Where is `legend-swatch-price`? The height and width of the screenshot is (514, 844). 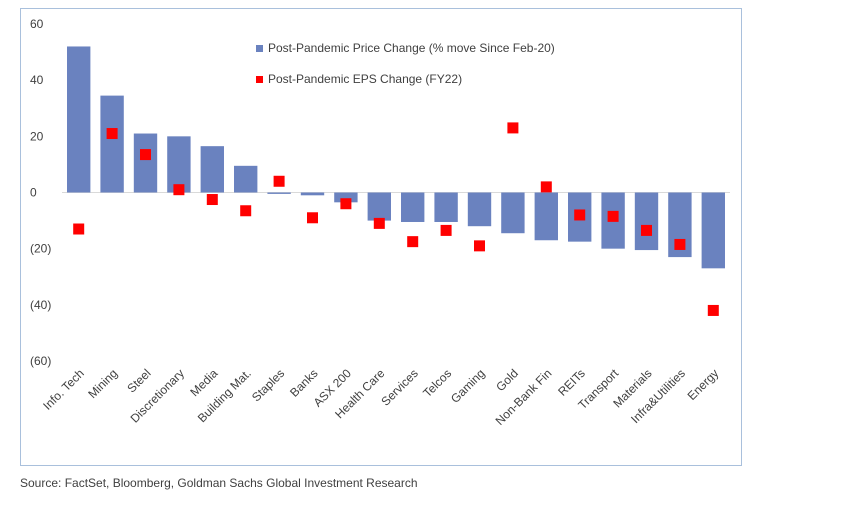
legend-swatch-price is located at coordinates (259, 48).